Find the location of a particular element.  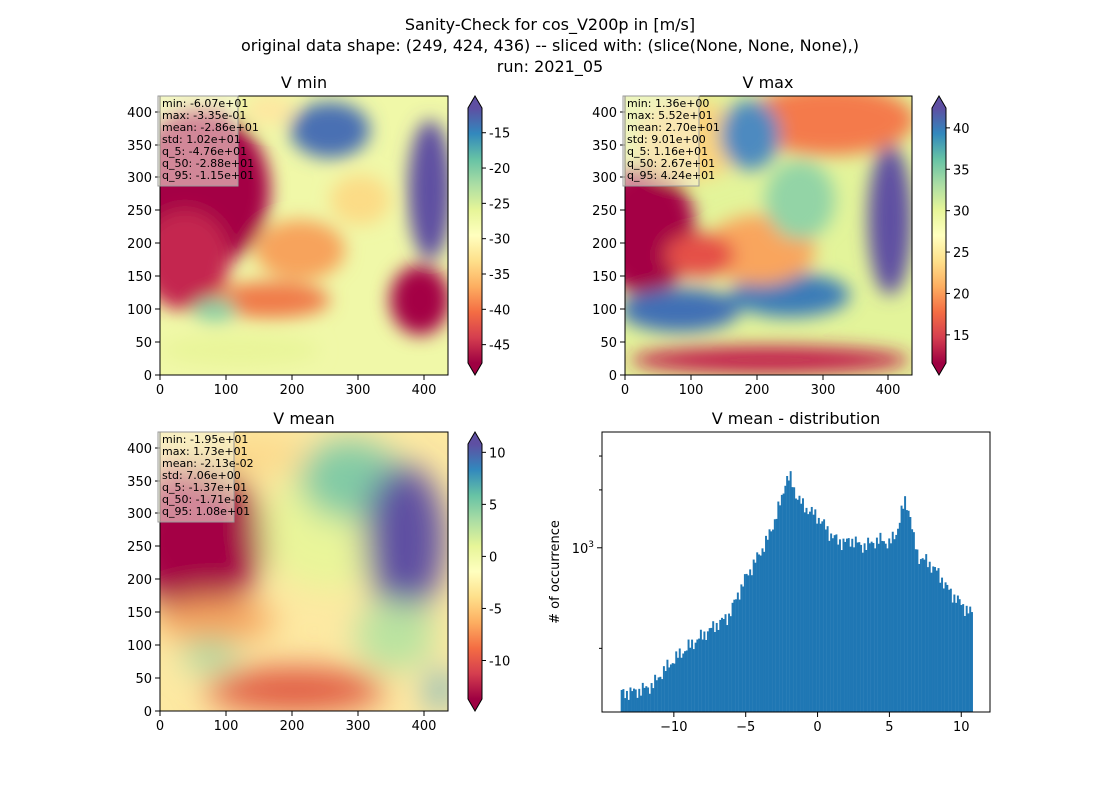

y-tick-label: 50 is located at coordinates (608, 343).